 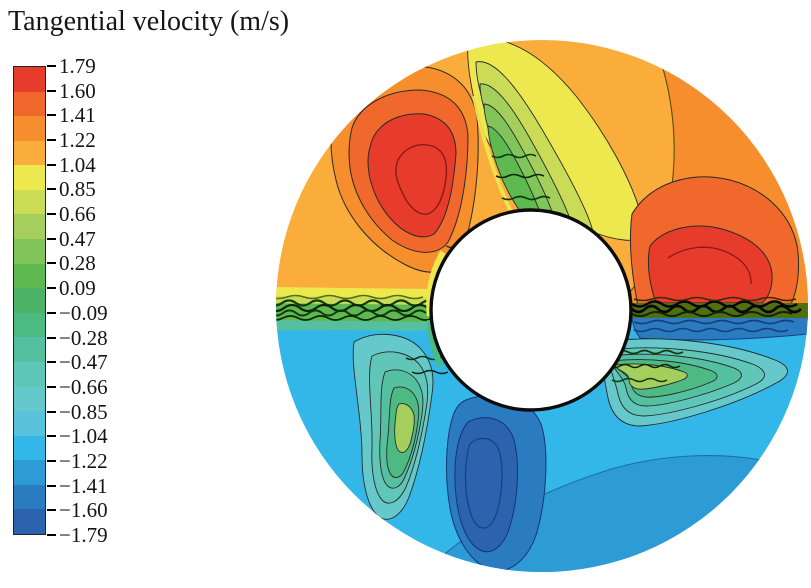 I want to click on lobe-right-core, so click(x=710, y=264).